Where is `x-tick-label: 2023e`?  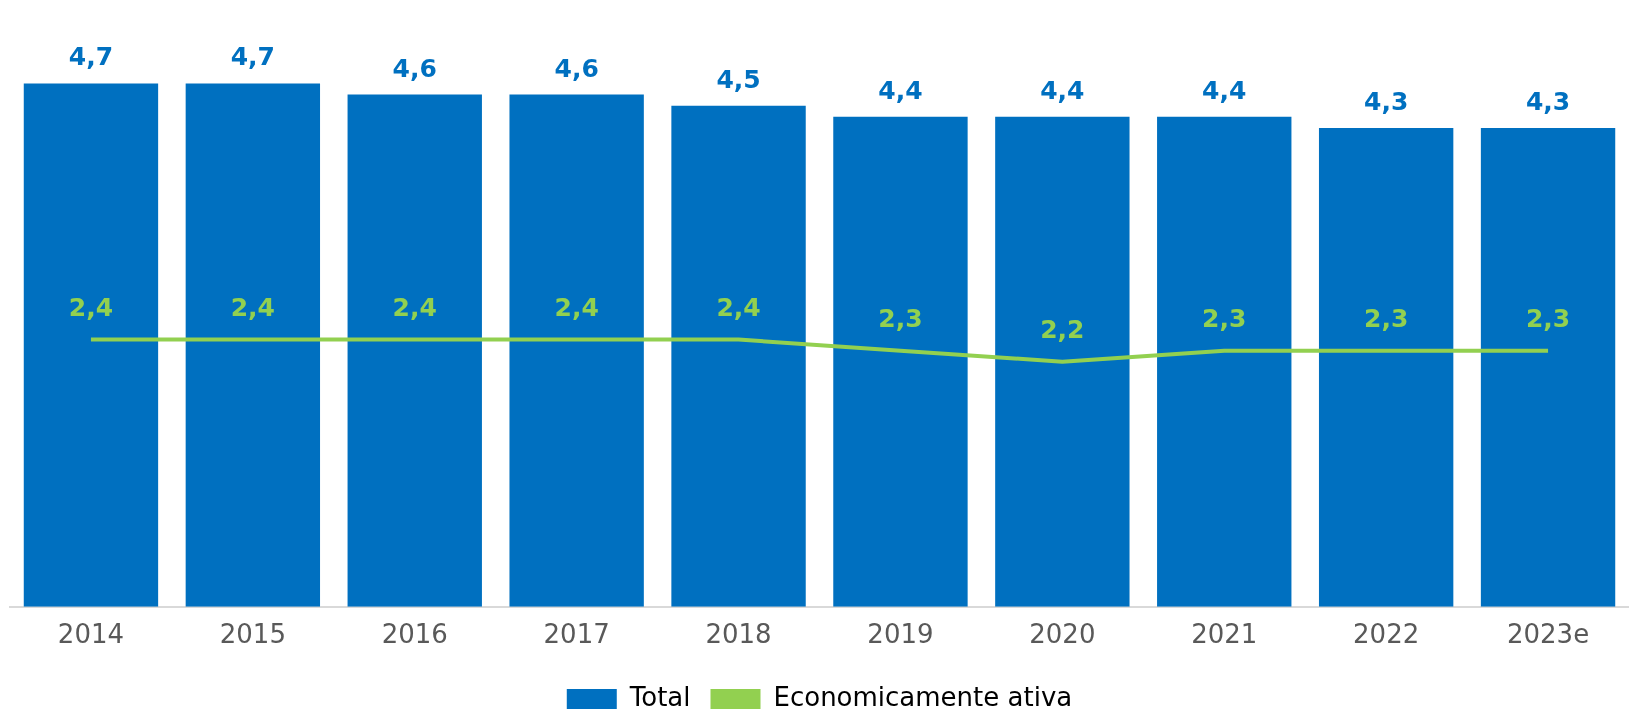
x-tick-label: 2023e is located at coordinates (1548, 634).